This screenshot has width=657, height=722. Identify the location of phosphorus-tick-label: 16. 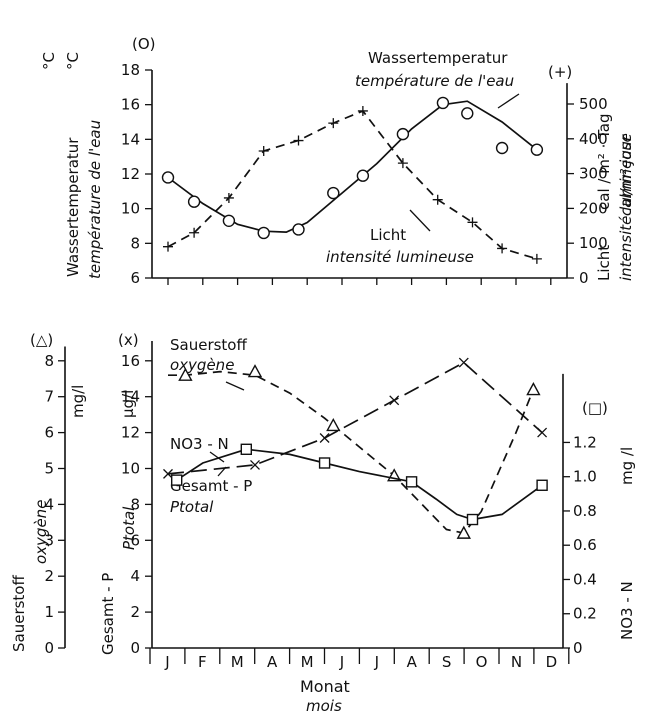
(130, 361).